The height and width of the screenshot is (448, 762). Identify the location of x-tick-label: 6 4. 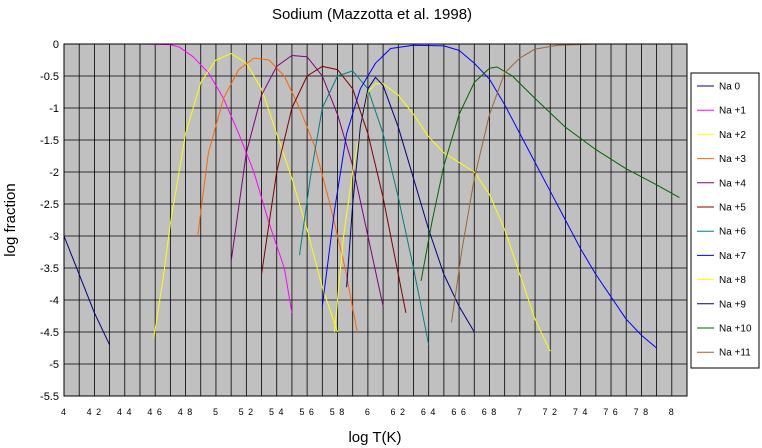
(429, 412).